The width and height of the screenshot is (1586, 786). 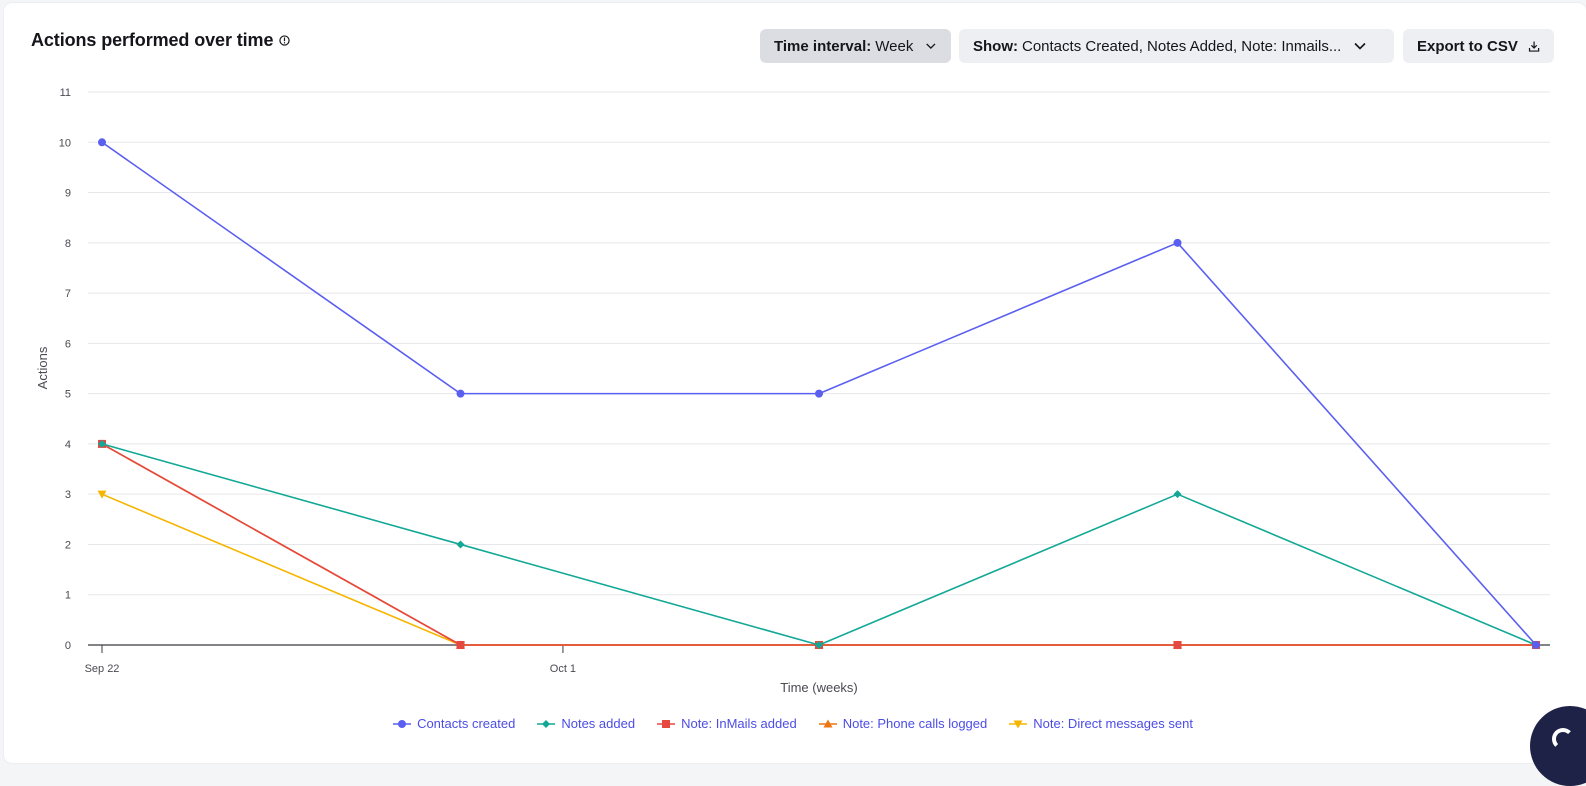 I want to click on legend-item: Note: InMails added, so click(x=727, y=723).